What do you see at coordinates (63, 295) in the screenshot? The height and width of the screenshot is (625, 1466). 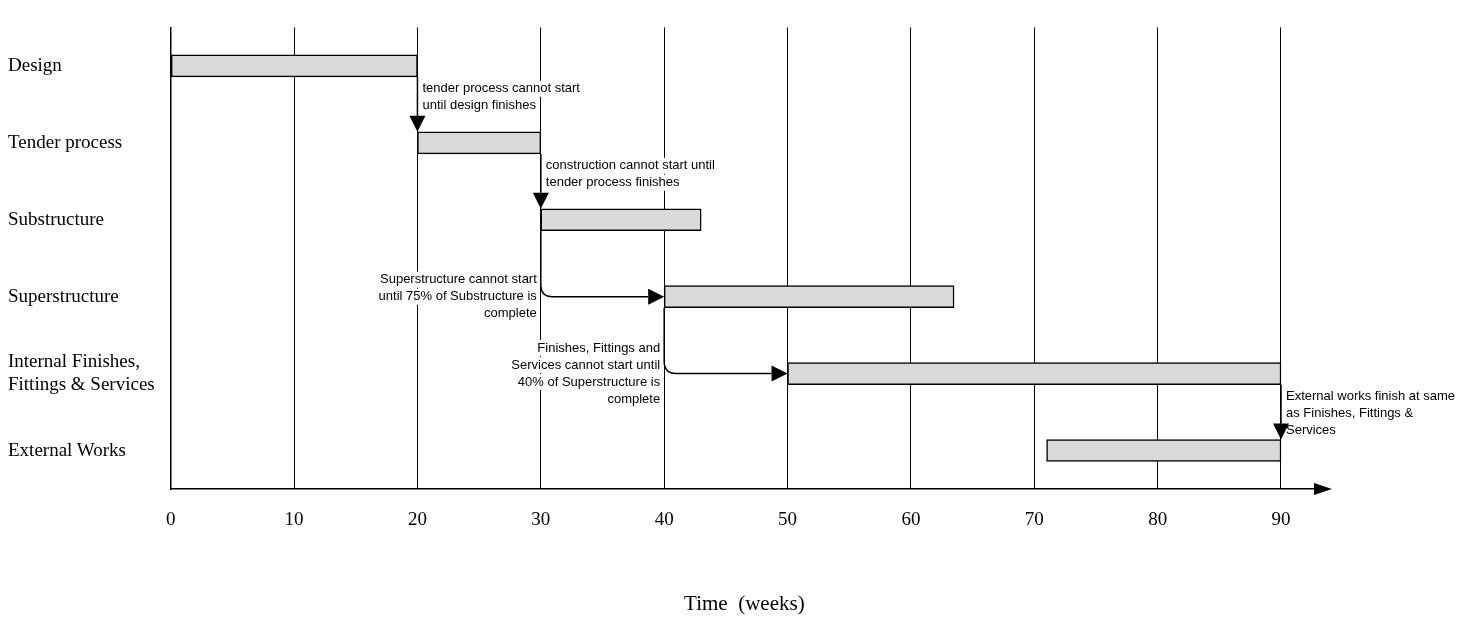 I see `y-tick-label: Superstructure` at bounding box center [63, 295].